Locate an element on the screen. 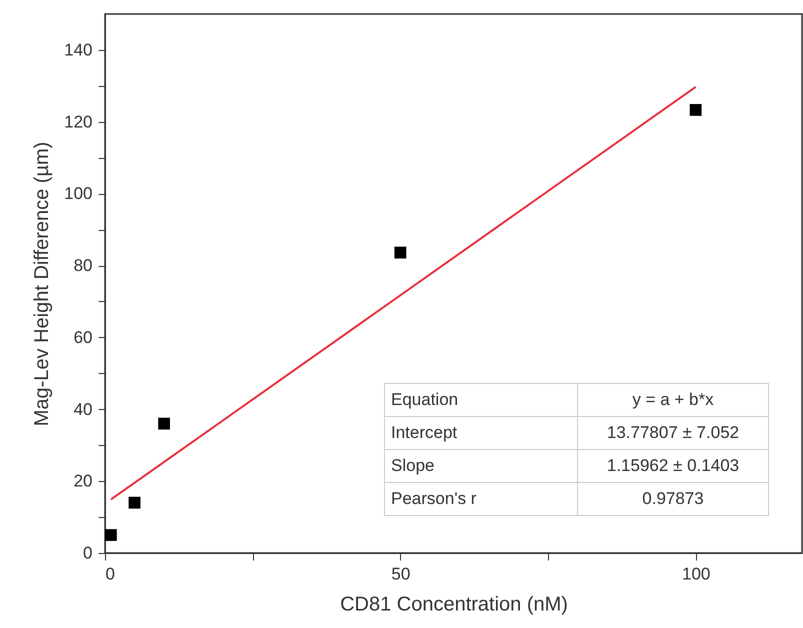  annotation: 0.97873 is located at coordinates (673, 499).